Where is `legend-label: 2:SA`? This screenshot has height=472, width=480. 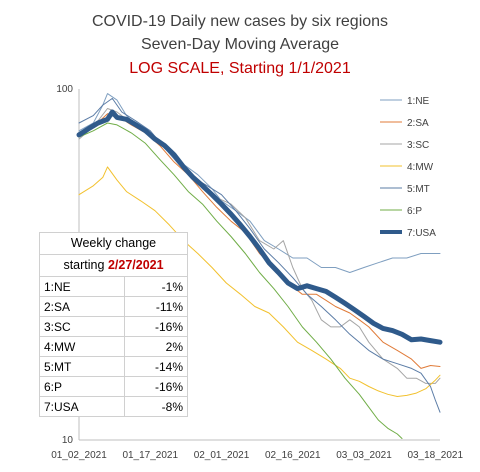
legend-label: 2:SA is located at coordinates (418, 123).